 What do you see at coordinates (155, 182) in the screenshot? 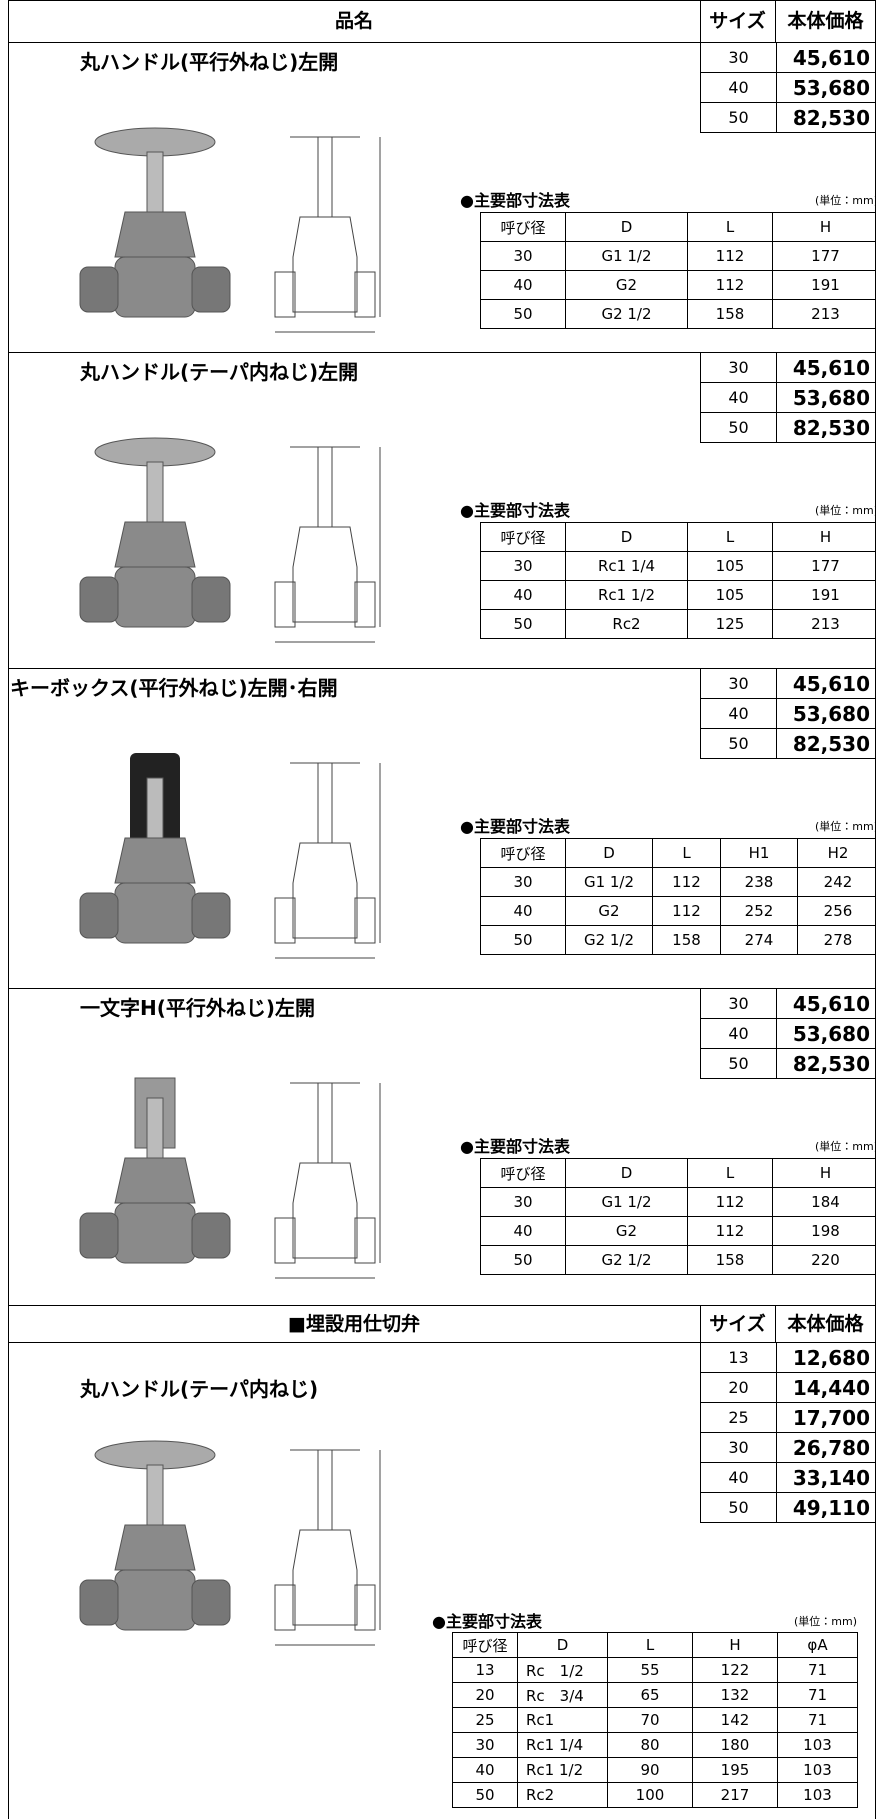
I see `stem` at bounding box center [155, 182].